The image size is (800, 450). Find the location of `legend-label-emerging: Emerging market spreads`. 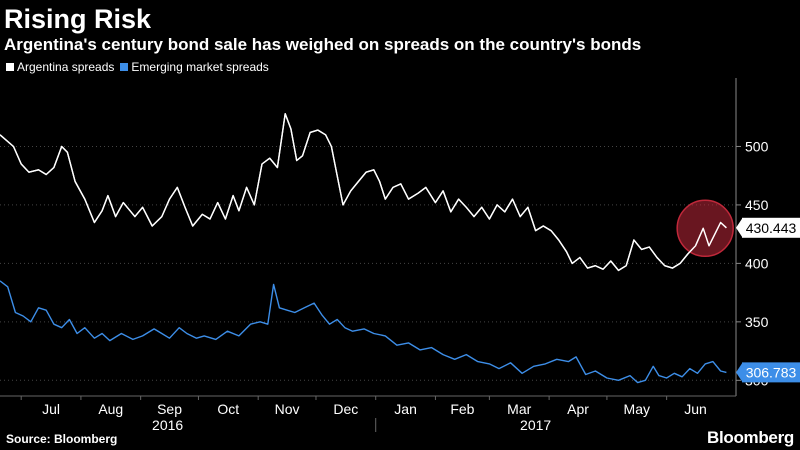

legend-label-emerging: Emerging market spreads is located at coordinates (200, 67).